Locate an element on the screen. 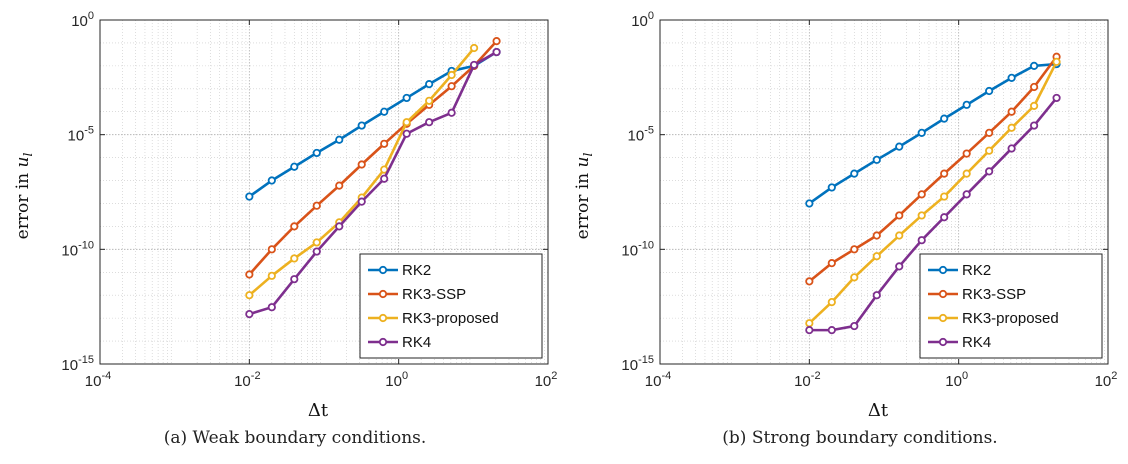 The height and width of the screenshot is (464, 1128). y-tick-label: 10⁻⁵ is located at coordinates (641, 135).